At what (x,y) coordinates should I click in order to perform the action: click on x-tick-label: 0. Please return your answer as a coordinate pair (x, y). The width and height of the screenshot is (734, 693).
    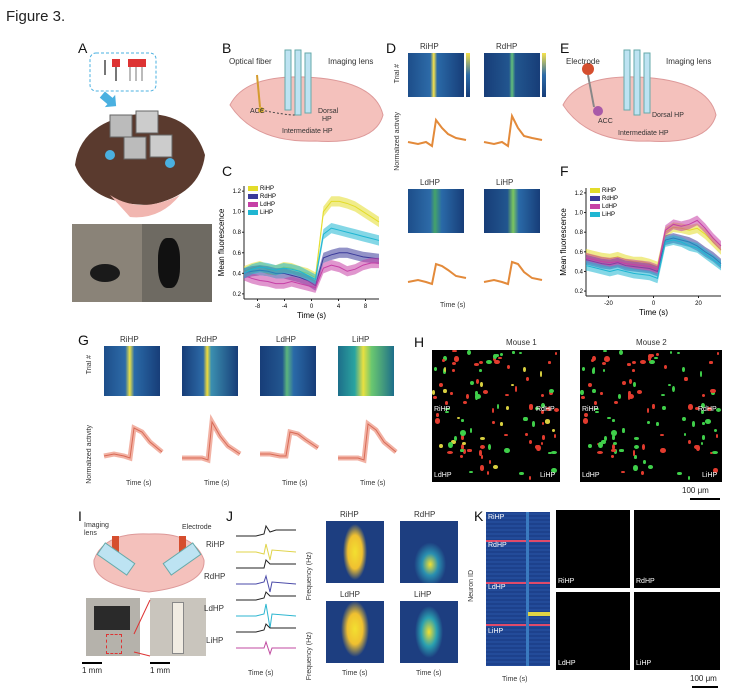
    Looking at the image, I should click on (654, 304).